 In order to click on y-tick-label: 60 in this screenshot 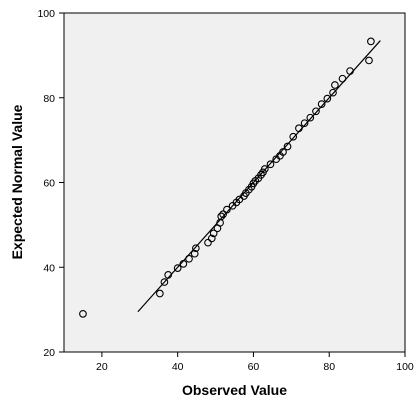, I will do `click(49, 184)`.